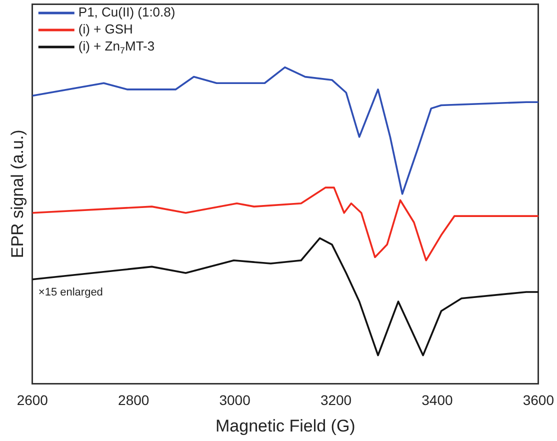 This screenshot has height=441, width=557. Describe the element at coordinates (32, 400) in the screenshot. I see `x-tick-label: 2600` at that location.